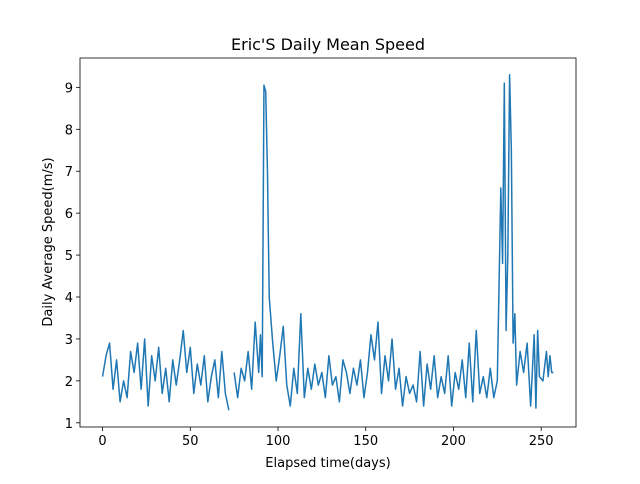  Describe the element at coordinates (453, 441) in the screenshot. I see `x-tick-label: 200` at that location.